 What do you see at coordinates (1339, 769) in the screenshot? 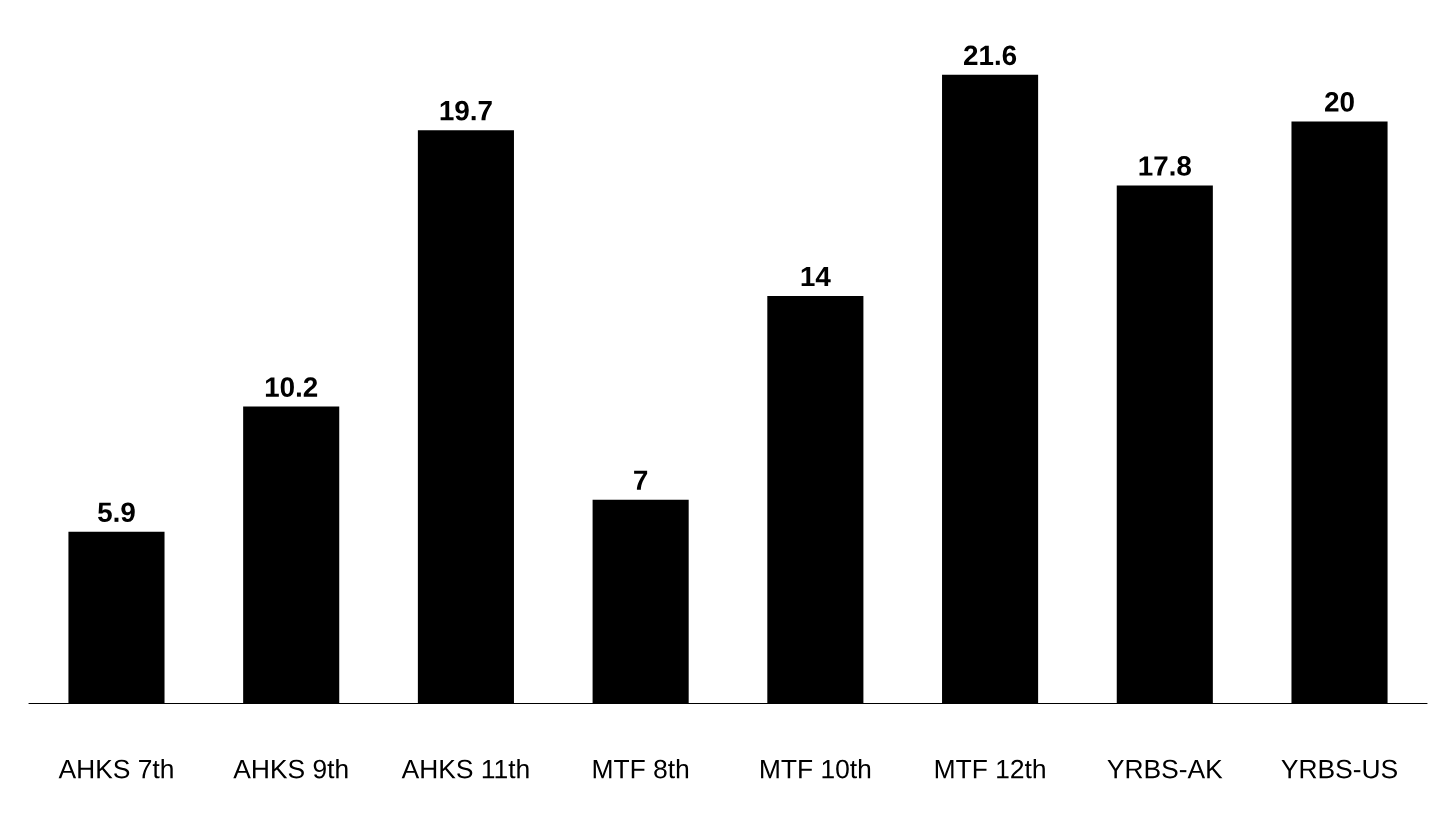
I see `x-tick-label: YRBS-US` at bounding box center [1339, 769].